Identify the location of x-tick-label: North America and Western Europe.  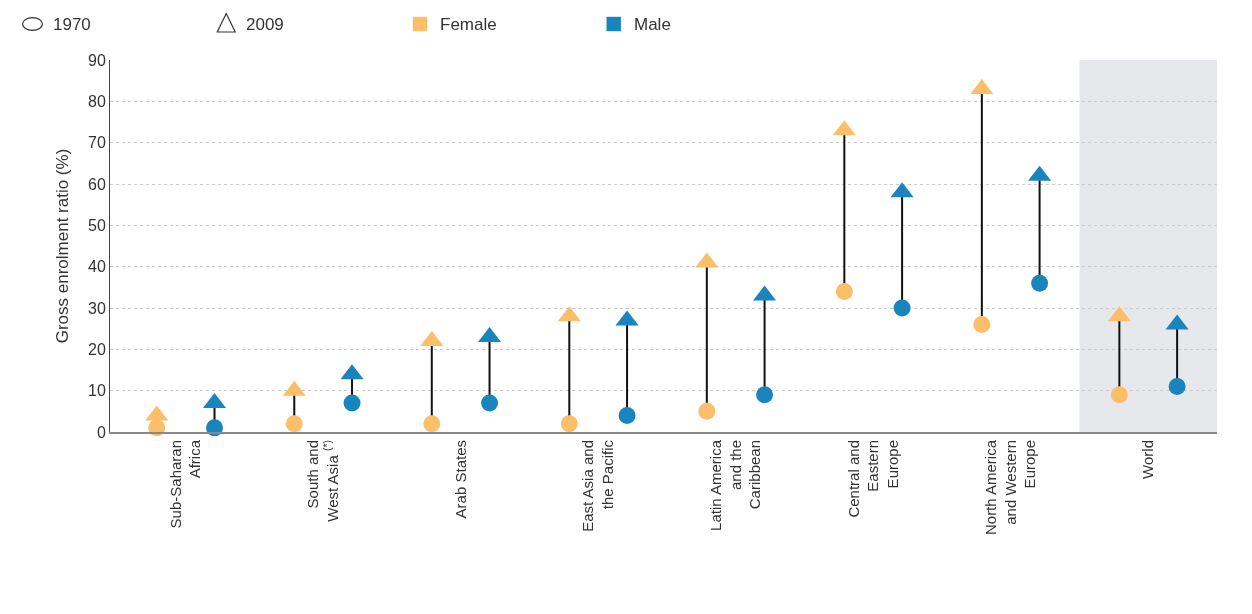
(1010, 487).